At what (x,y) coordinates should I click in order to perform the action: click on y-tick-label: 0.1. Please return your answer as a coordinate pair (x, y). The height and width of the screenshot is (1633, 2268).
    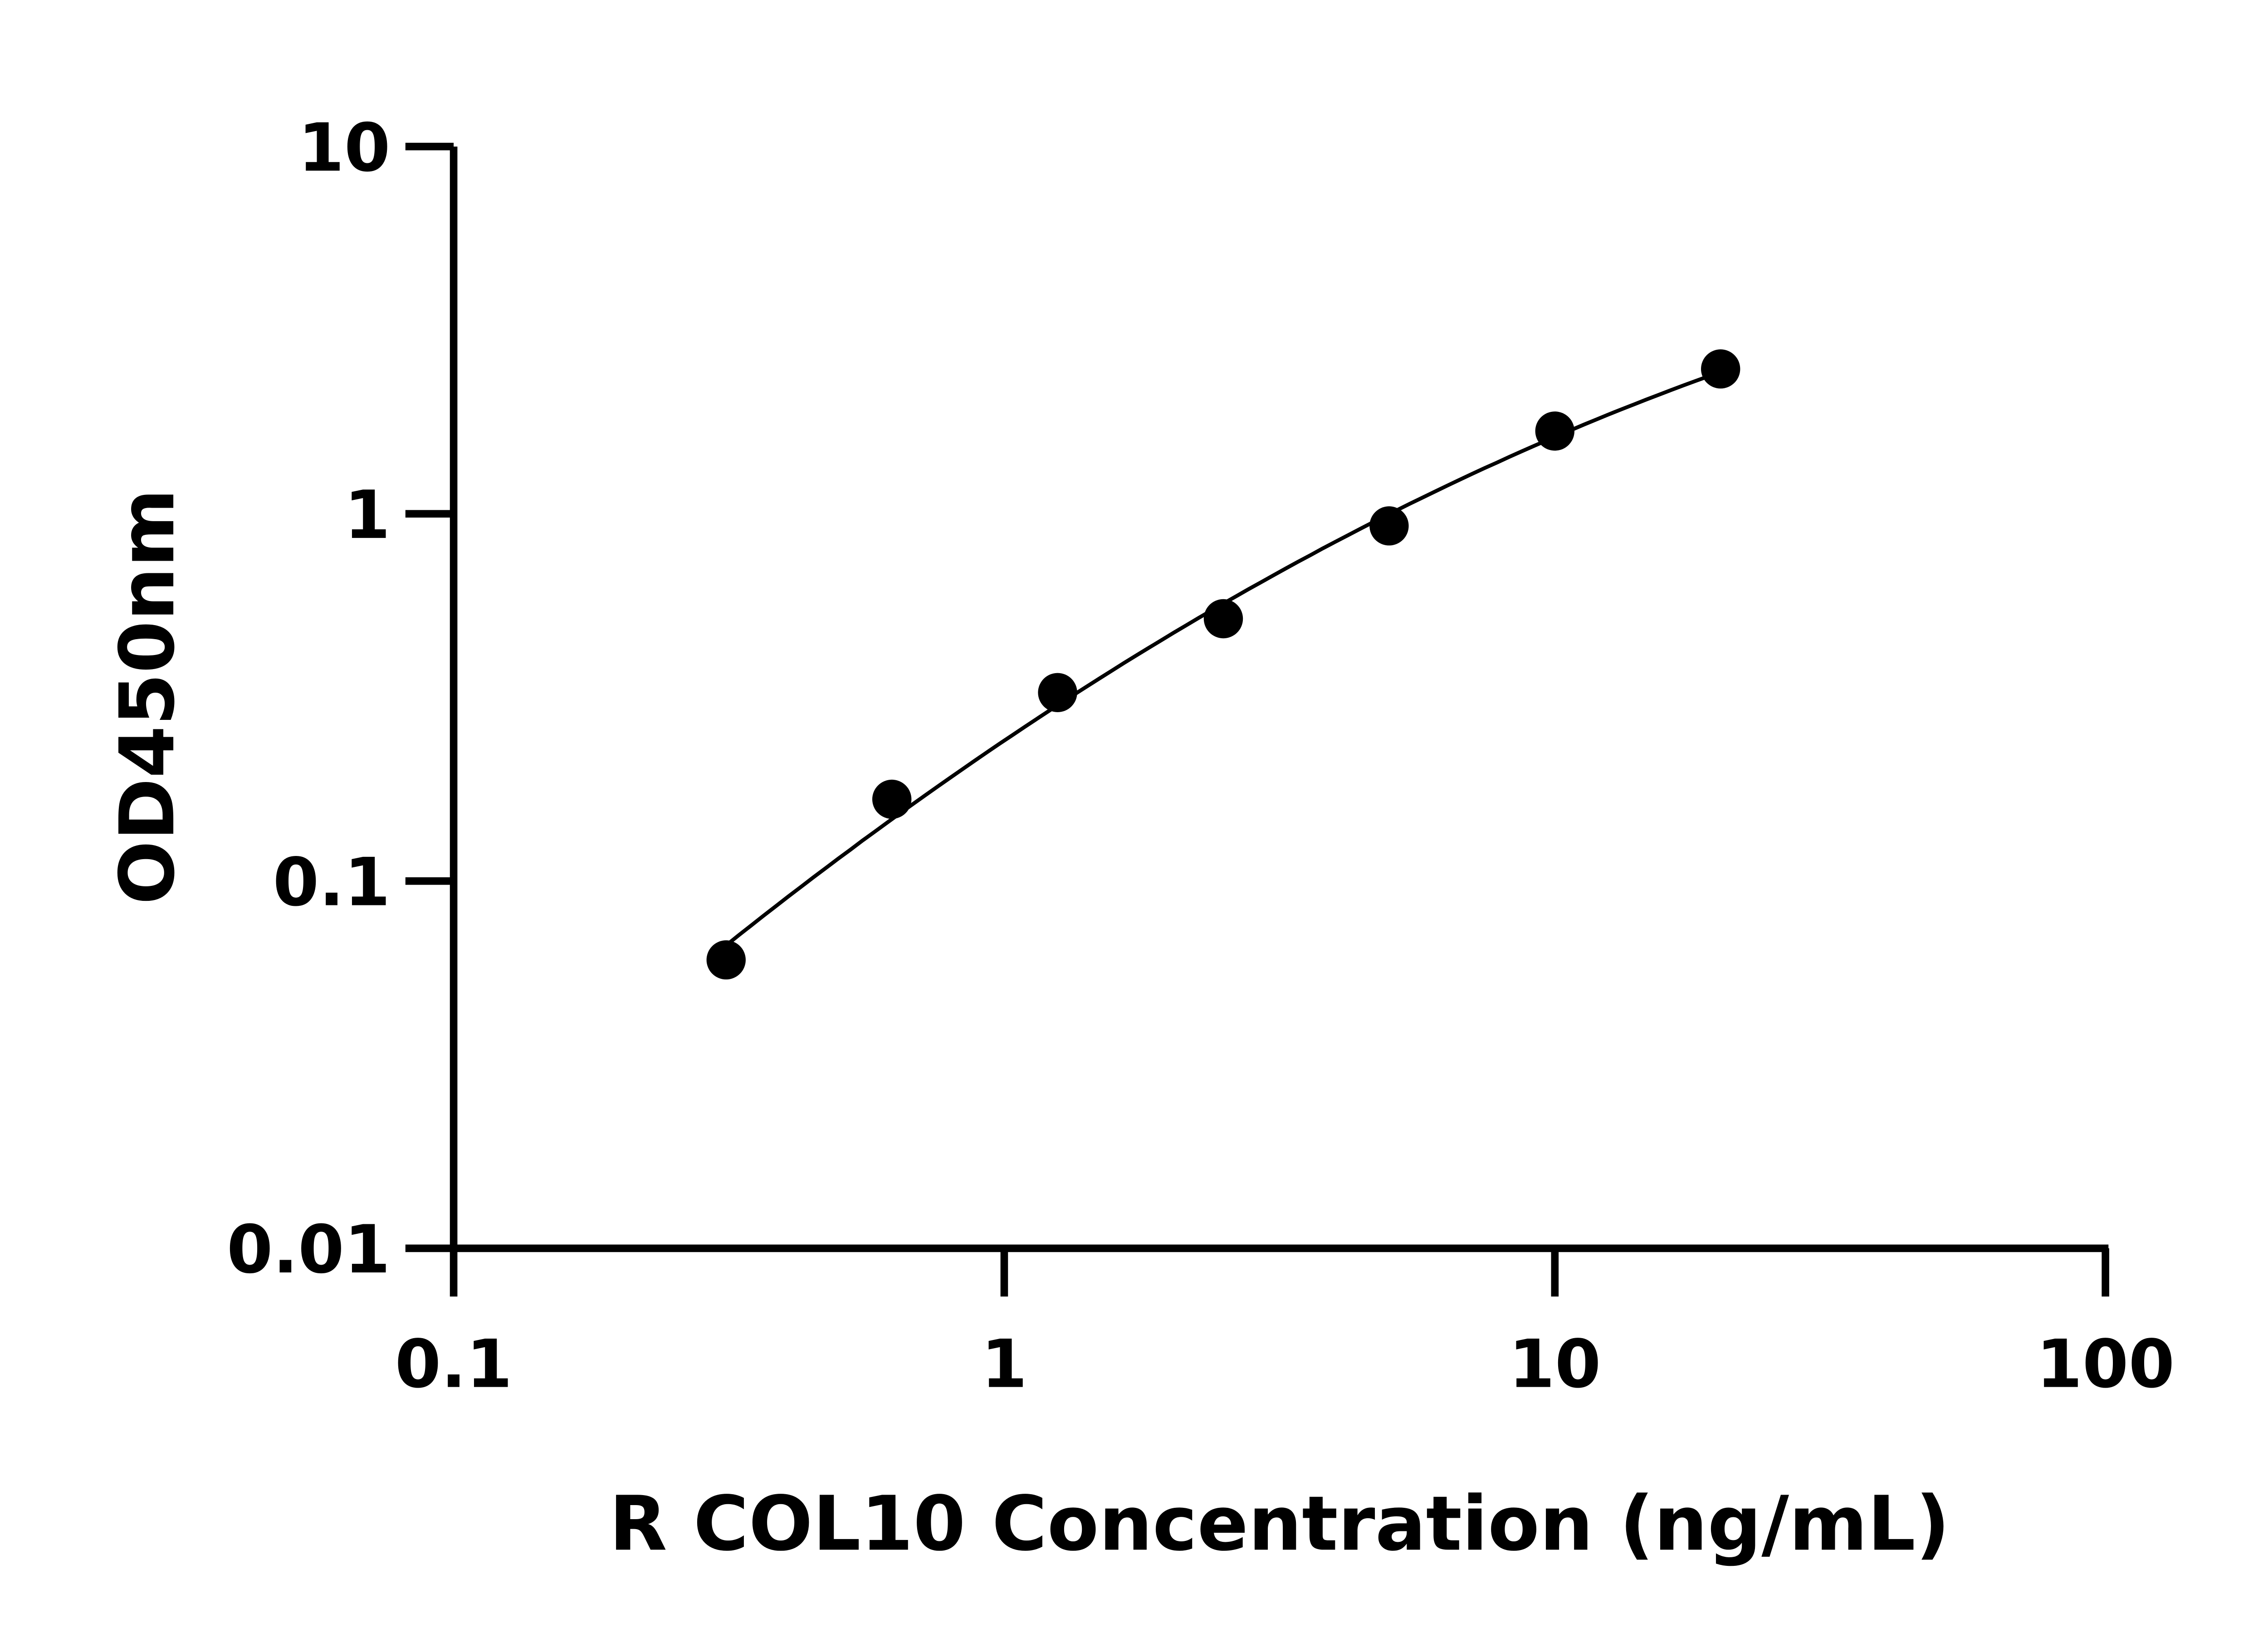
    Looking at the image, I should click on (332, 882).